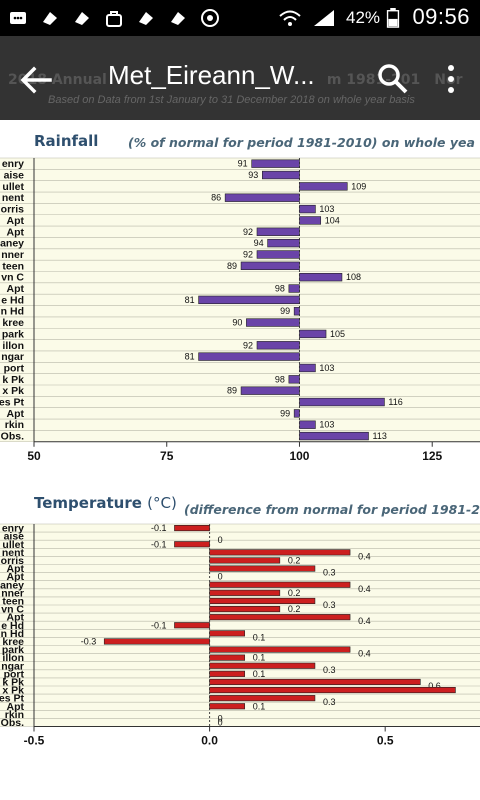  Describe the element at coordinates (363, 17) in the screenshot. I see `battery-percent: 42%` at that location.